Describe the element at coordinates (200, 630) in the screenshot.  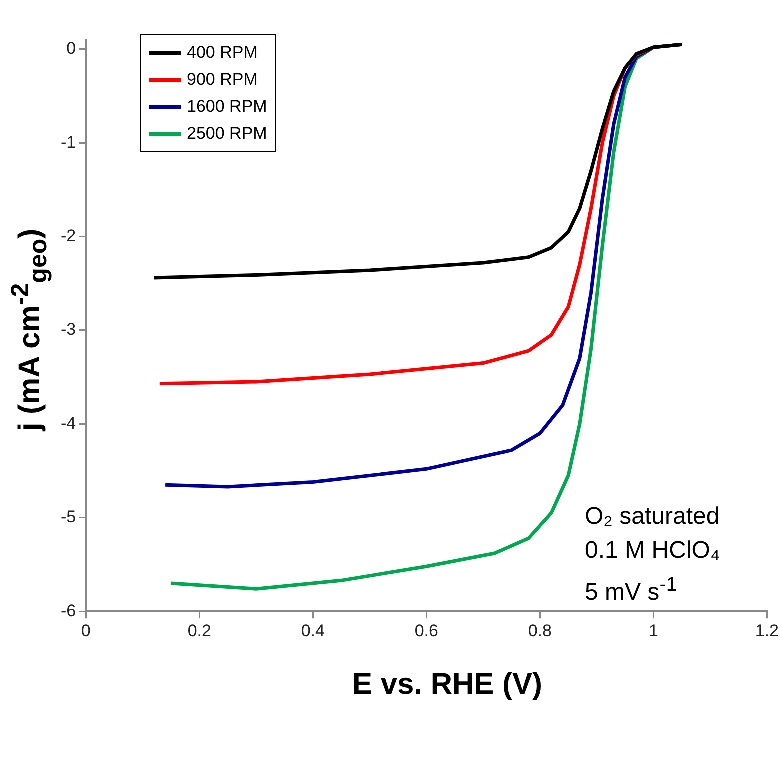
I see `x-tick-label: 0.2` at that location.